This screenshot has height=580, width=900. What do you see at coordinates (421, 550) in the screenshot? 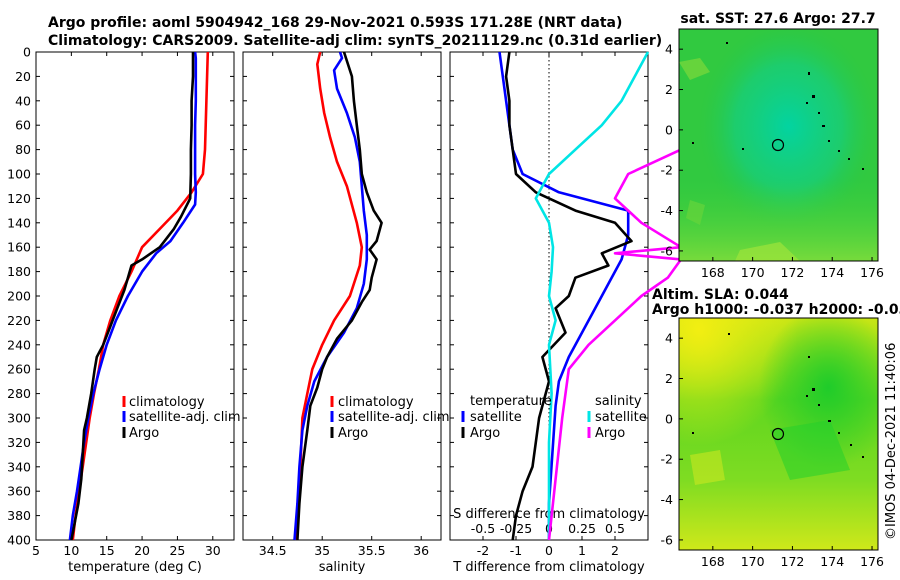
I see `x-tick-label: 36` at bounding box center [421, 550].